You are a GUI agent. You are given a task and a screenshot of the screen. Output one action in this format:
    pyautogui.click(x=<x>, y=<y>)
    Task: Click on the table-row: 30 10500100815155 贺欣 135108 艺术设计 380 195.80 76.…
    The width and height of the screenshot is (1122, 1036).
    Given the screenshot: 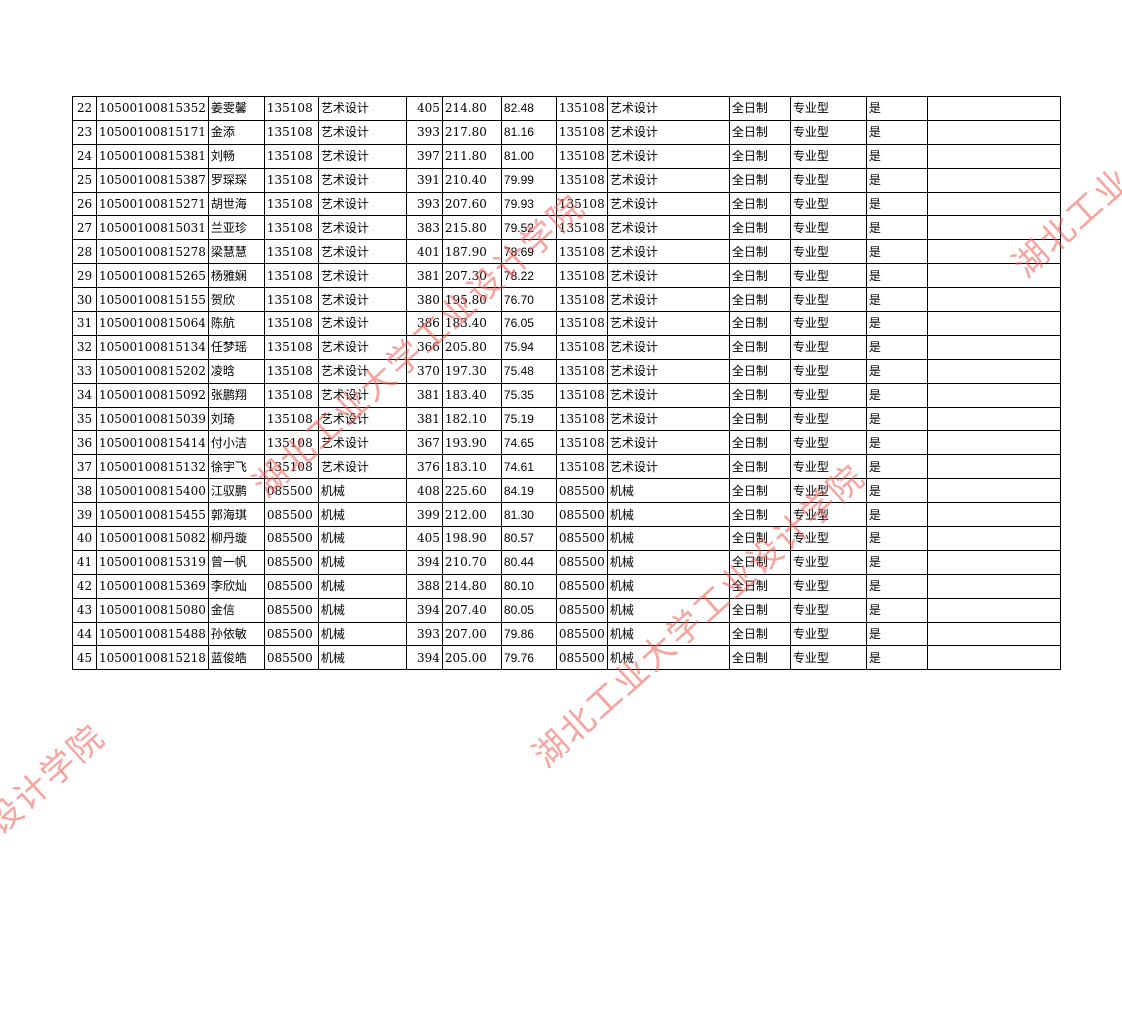 What is the action you would take?
    pyautogui.click(x=566, y=300)
    